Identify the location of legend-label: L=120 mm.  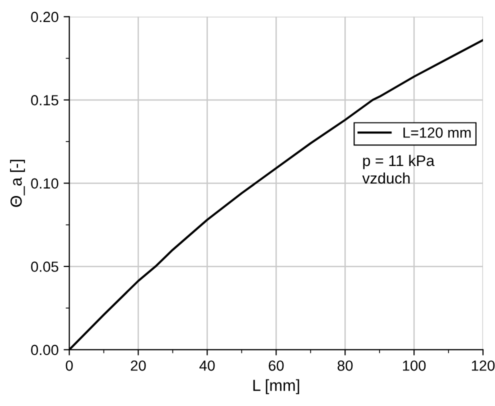
(437, 133).